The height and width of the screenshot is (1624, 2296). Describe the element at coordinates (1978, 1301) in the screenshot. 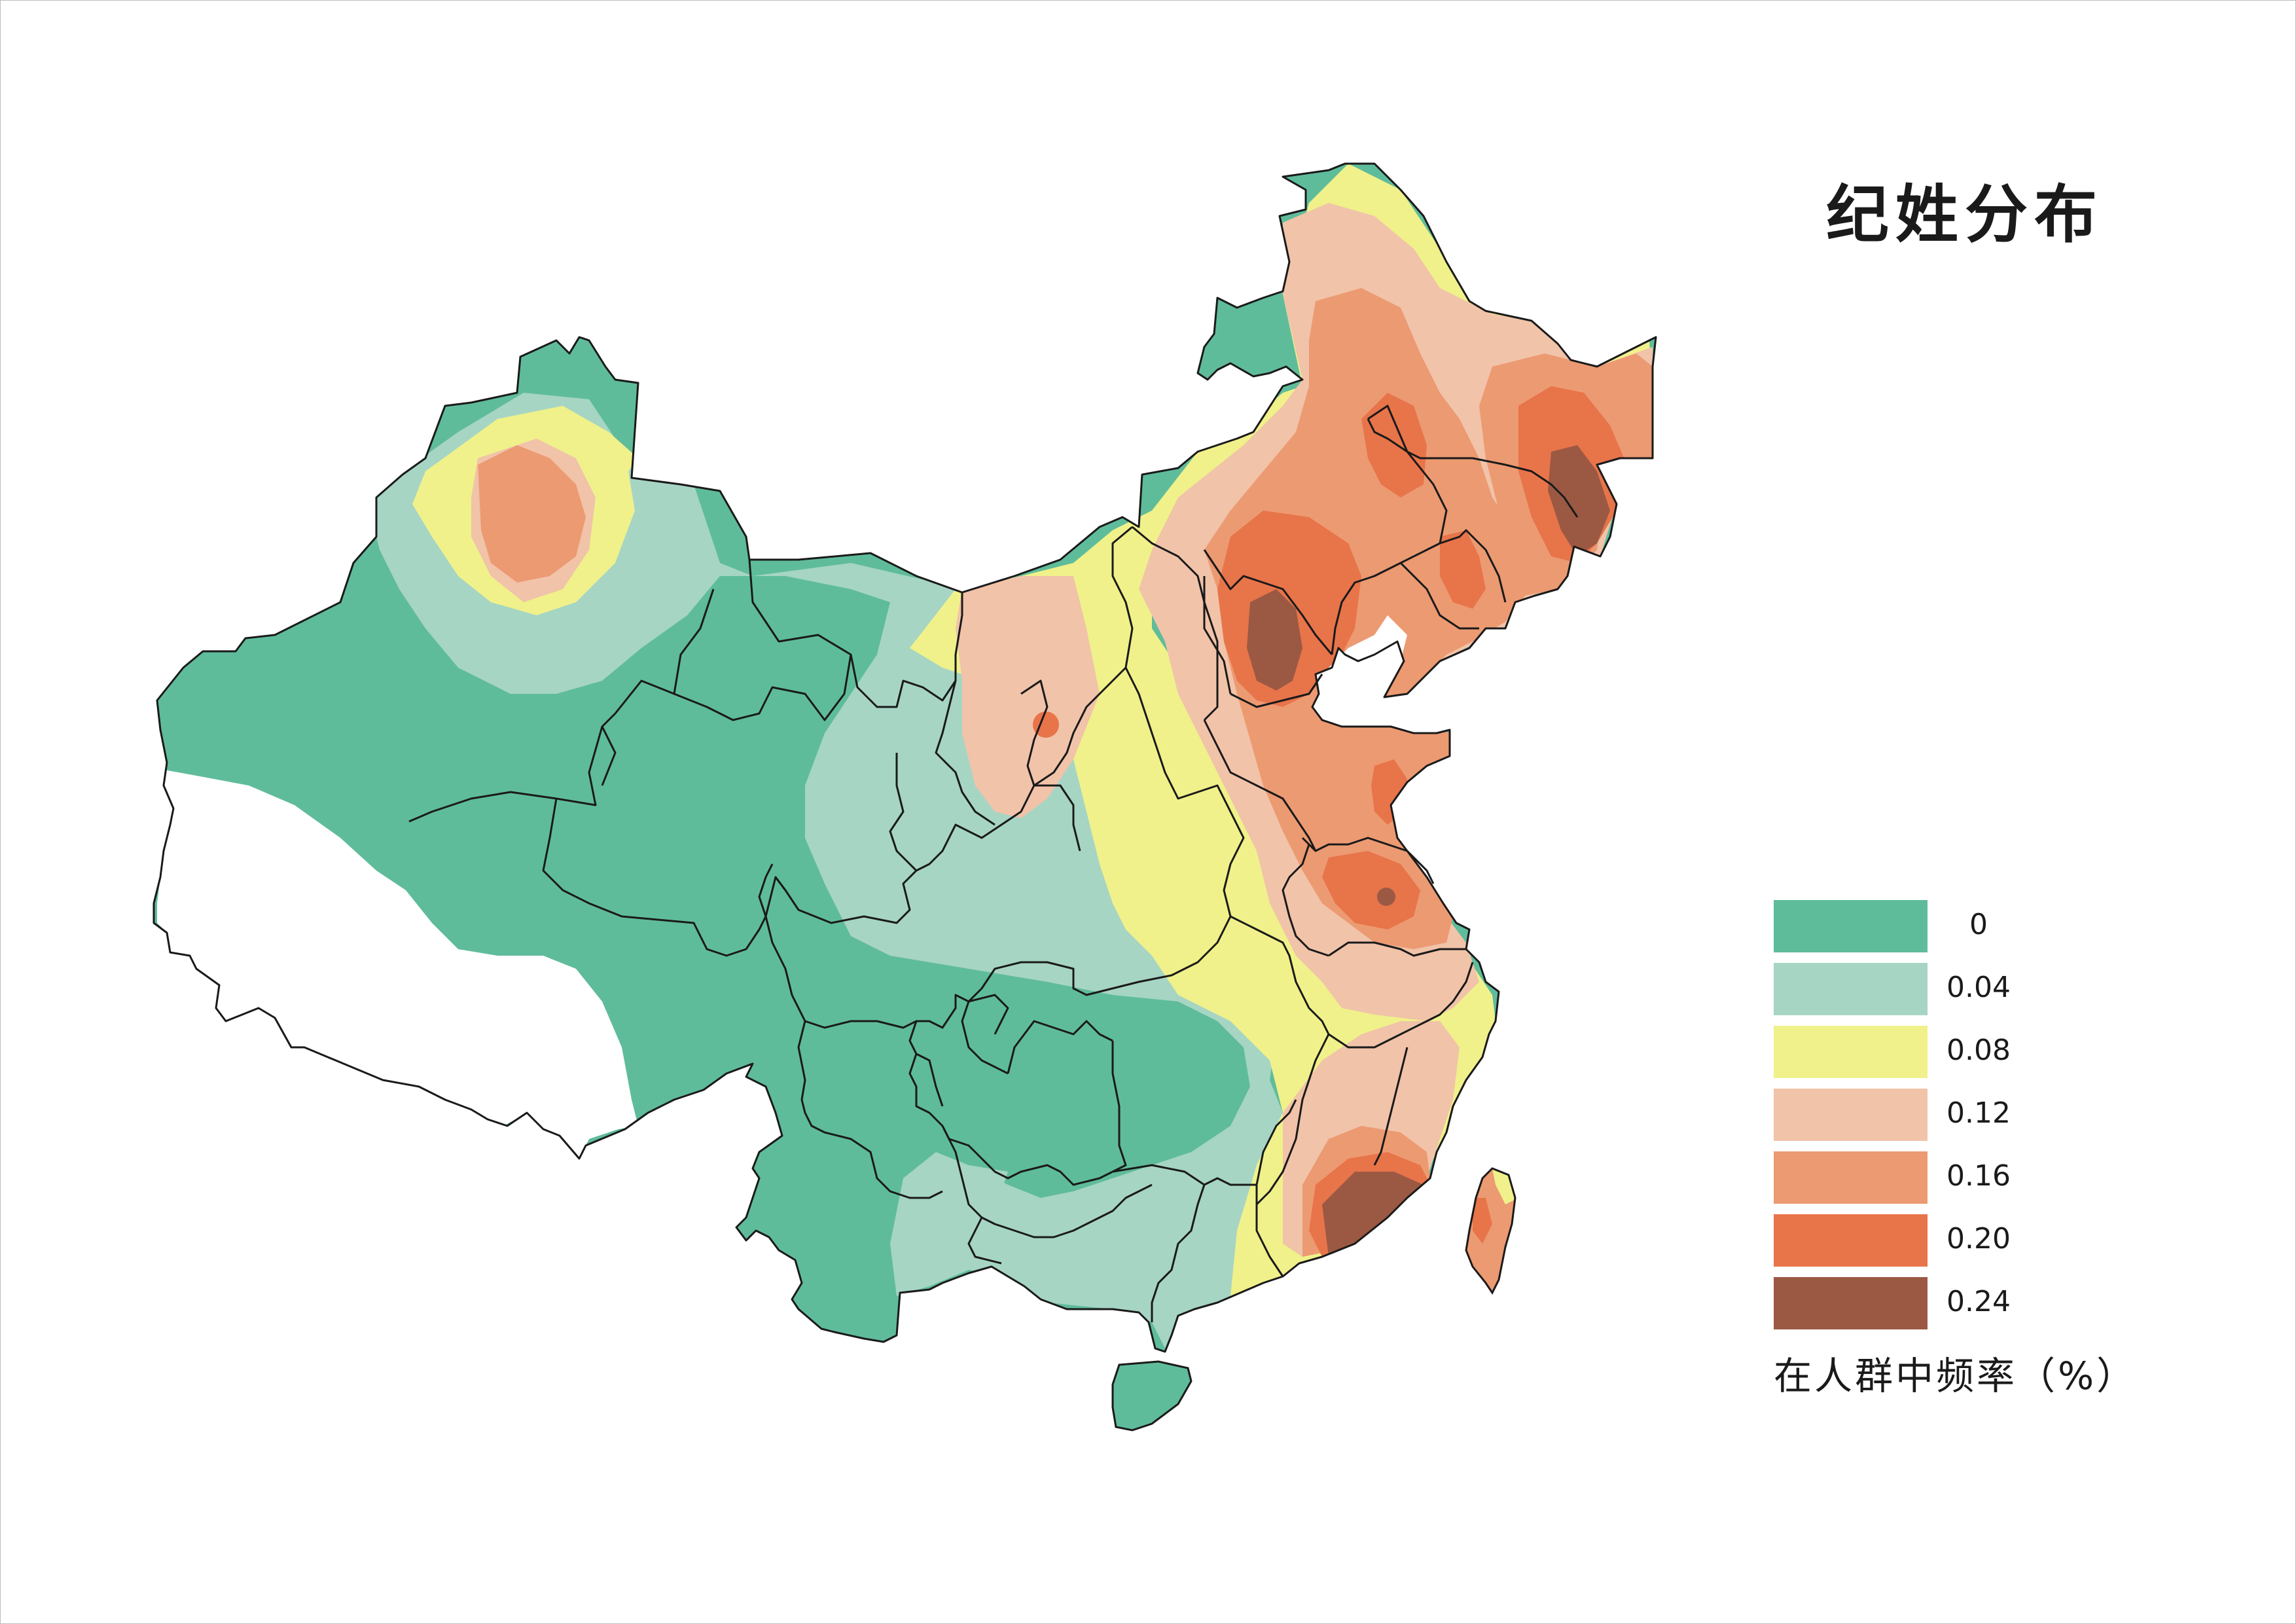

I see `legend-label: 0.24` at that location.